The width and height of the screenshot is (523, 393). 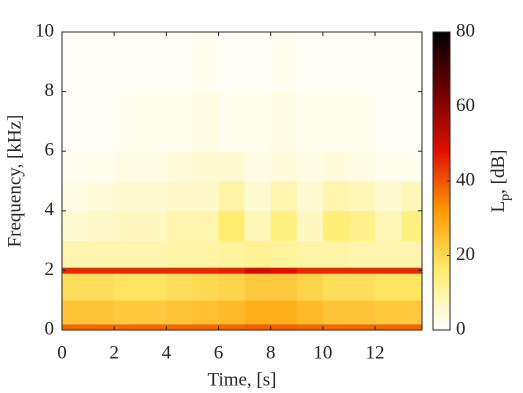 What do you see at coordinates (465, 105) in the screenshot?
I see `colorbar-tick-label: 60` at bounding box center [465, 105].